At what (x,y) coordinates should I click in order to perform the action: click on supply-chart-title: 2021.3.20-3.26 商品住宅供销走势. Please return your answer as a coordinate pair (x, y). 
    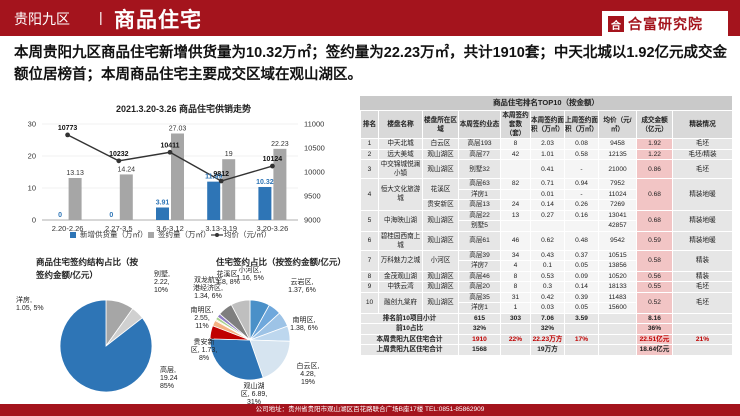
    Looking at the image, I should click on (184, 109).